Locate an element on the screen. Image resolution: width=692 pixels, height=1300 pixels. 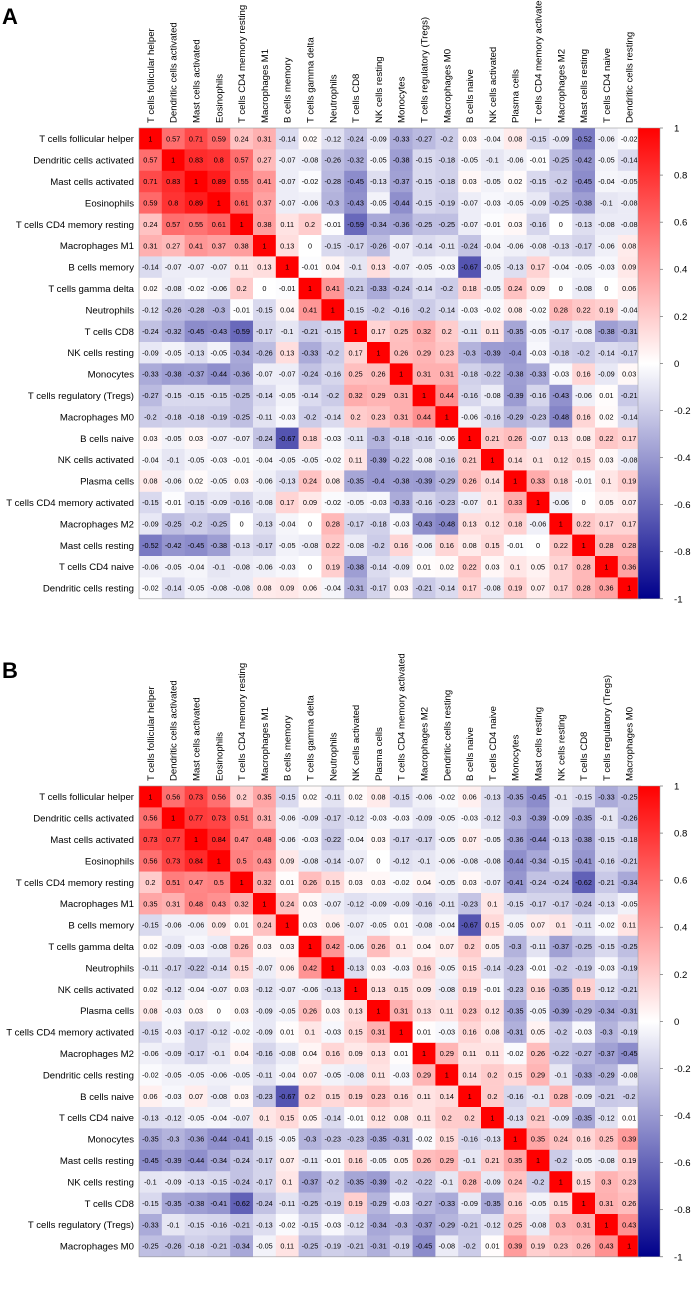
cell-value-label: -0.37 is located at coordinates (424, 1224).